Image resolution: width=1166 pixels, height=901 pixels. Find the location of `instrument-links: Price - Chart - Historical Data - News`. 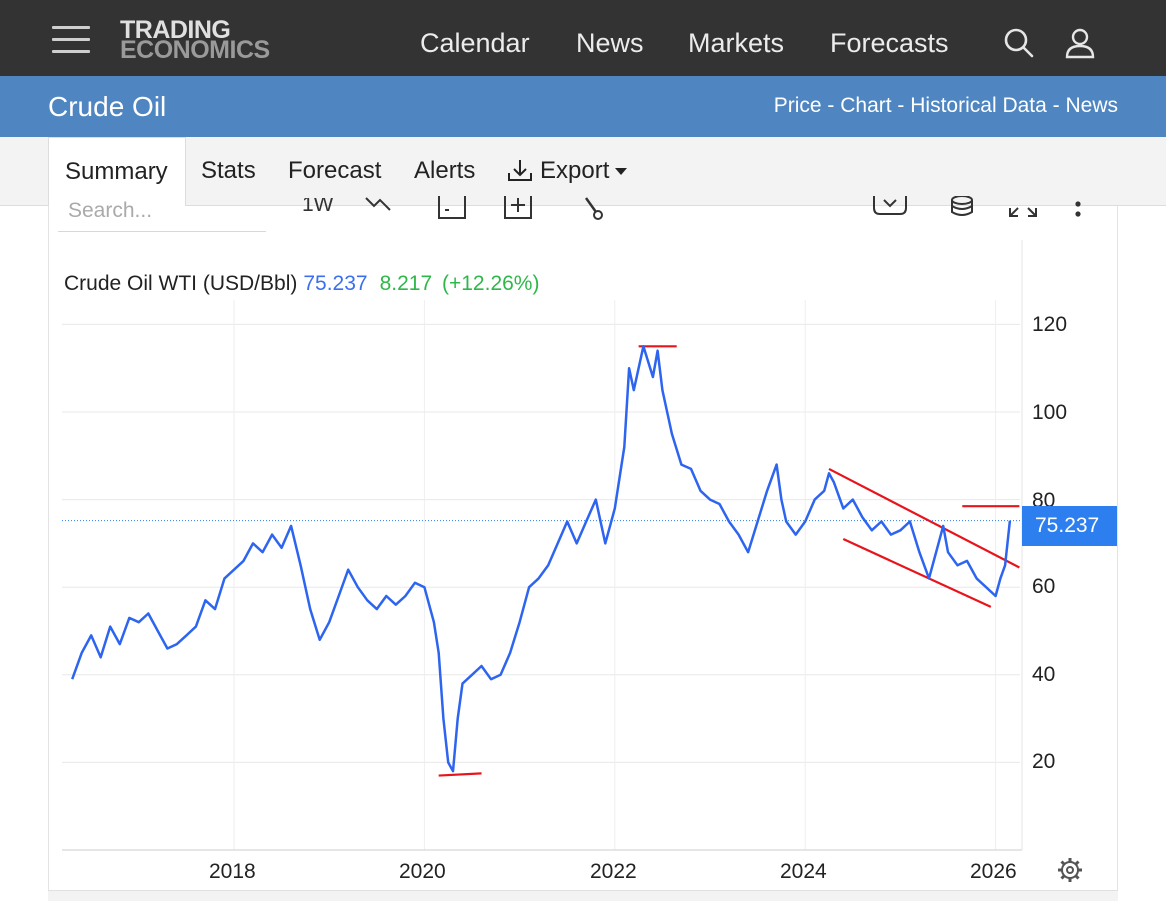

instrument-links: Price - Chart - Historical Data - News is located at coordinates (946, 106).